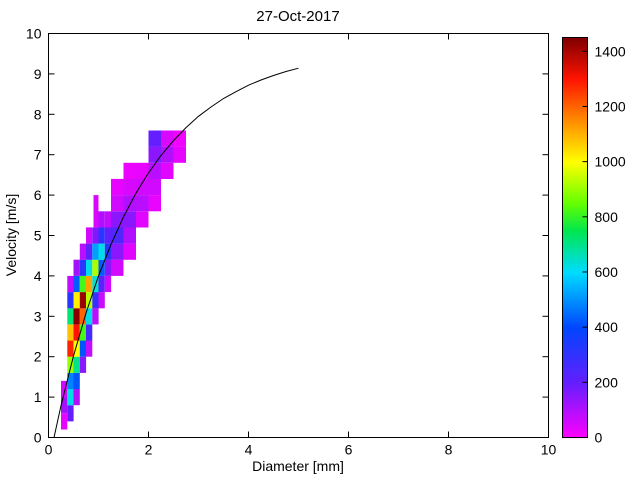 This screenshot has height=480, width=640. I want to click on y-tick-label: 5, so click(38, 236).